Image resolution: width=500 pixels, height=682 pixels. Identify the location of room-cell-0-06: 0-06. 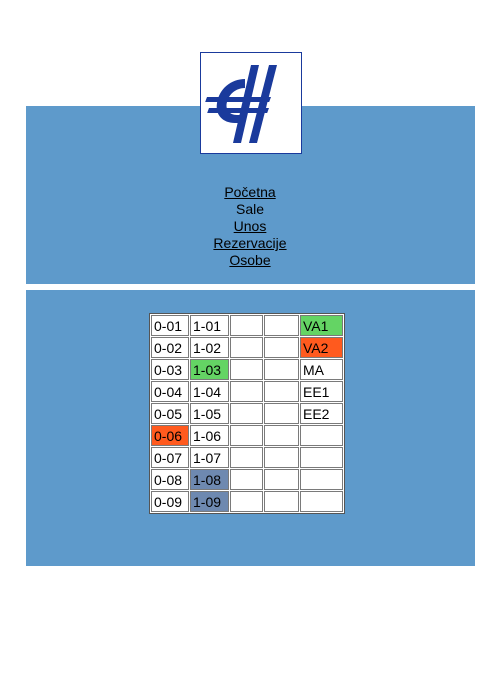
(170, 435).